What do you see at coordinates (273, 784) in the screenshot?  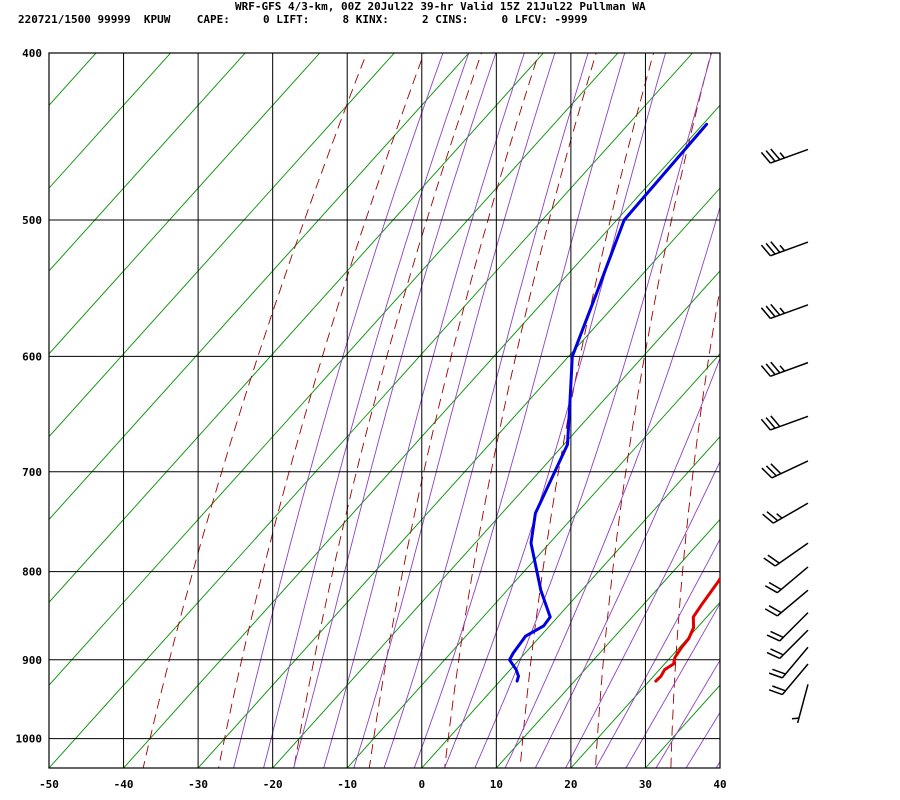 I see `x-tick-label: -20` at bounding box center [273, 784].